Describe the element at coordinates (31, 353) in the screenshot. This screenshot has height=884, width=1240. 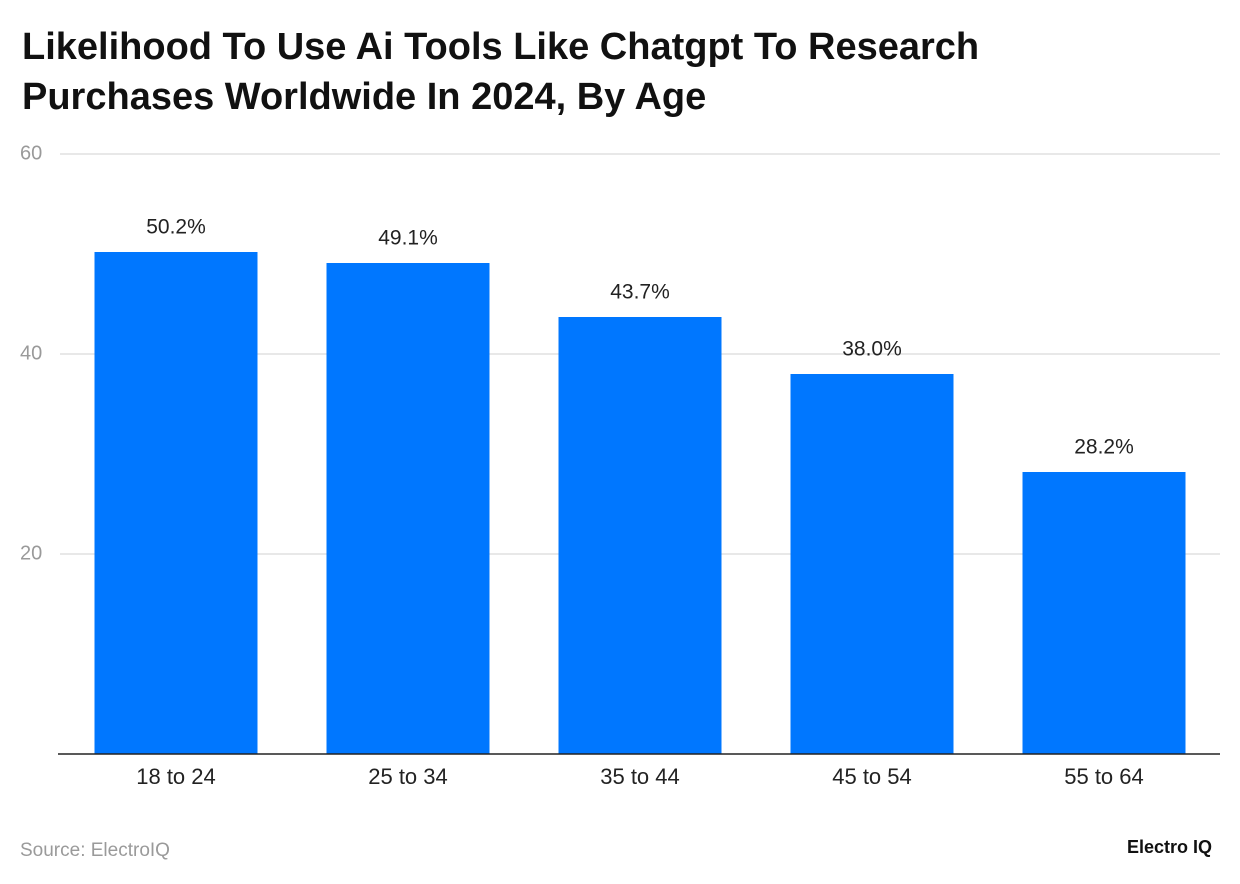
I see `y-tick-label: 40` at that location.